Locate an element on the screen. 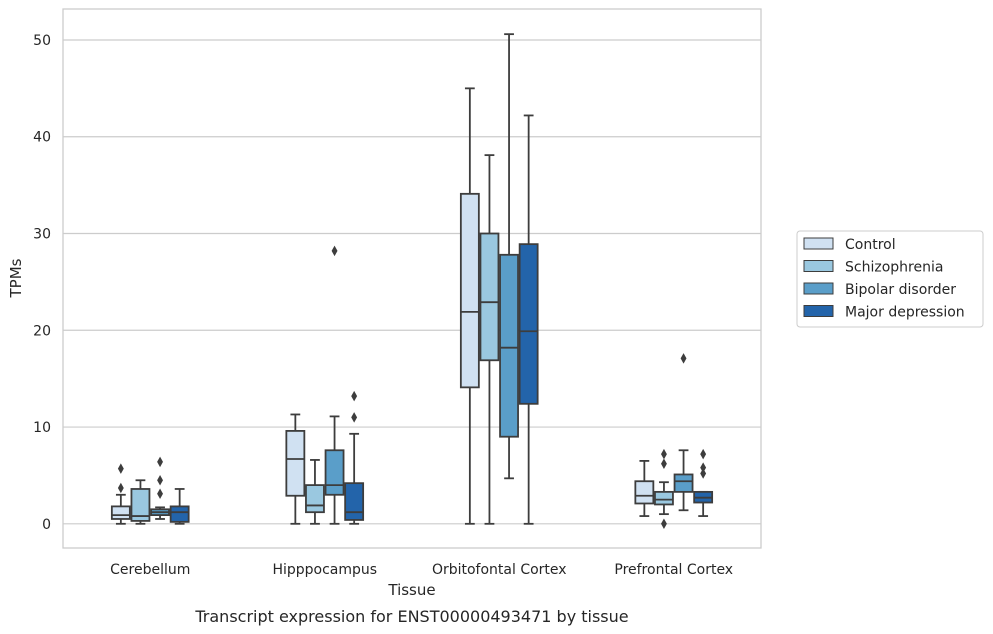  y-tick-label: 20 is located at coordinates (42, 331).